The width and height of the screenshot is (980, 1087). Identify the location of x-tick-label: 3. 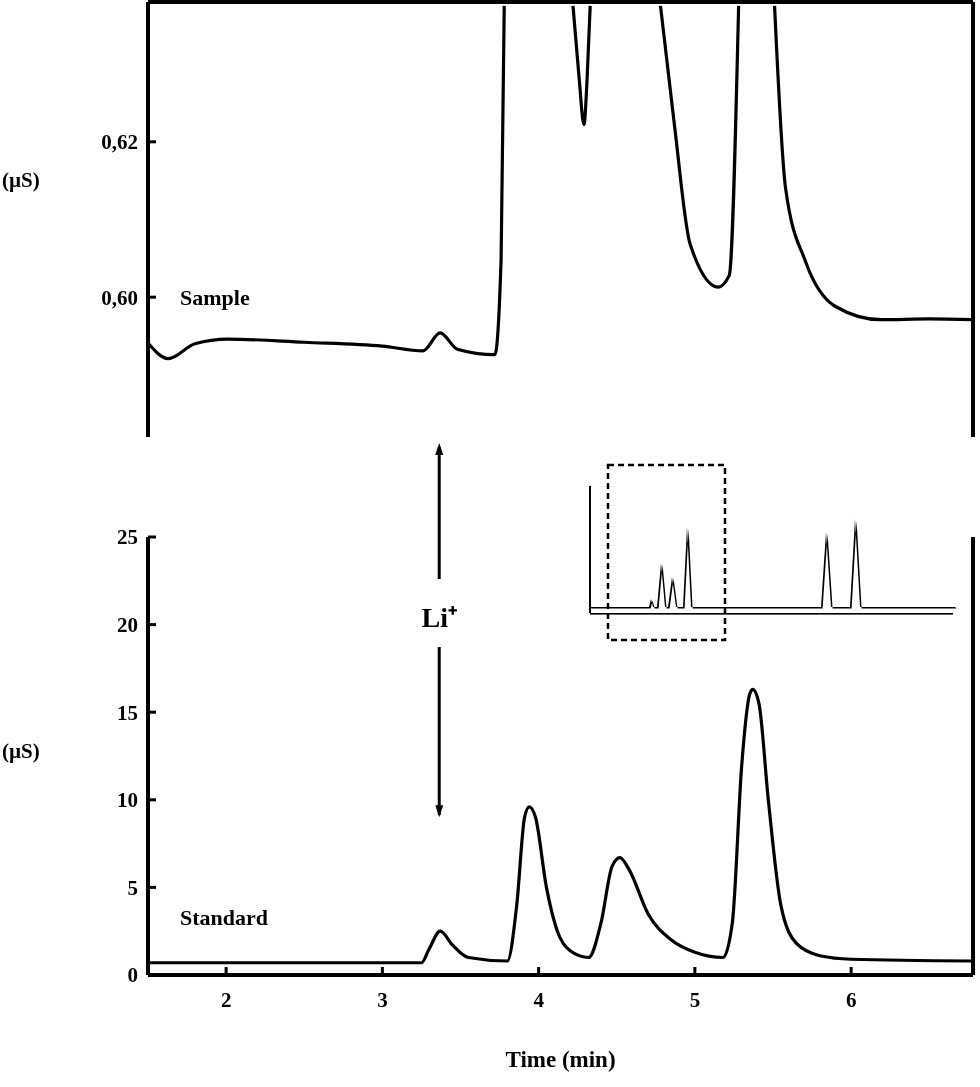
(382, 1000).